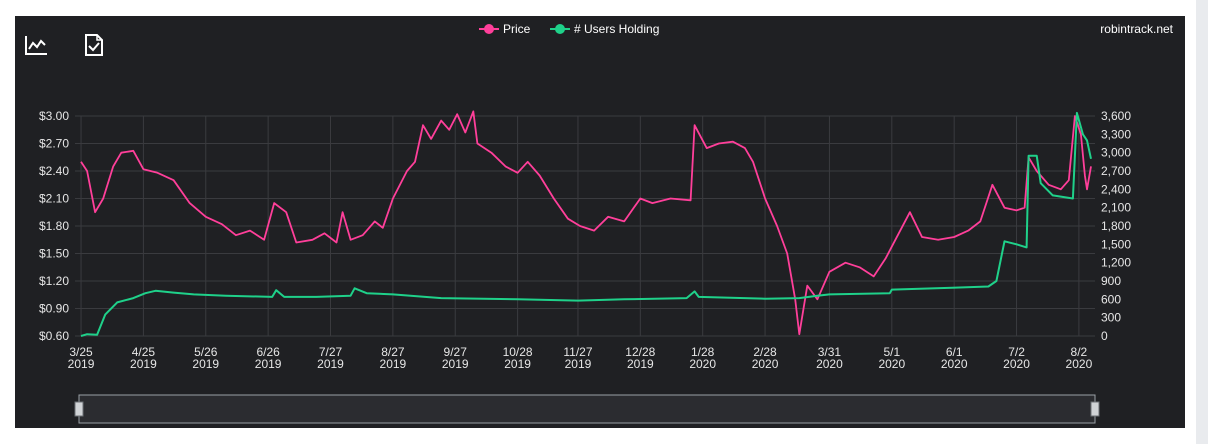 The image size is (1208, 444). I want to click on x-tick-label: 9/27, so click(456, 352).